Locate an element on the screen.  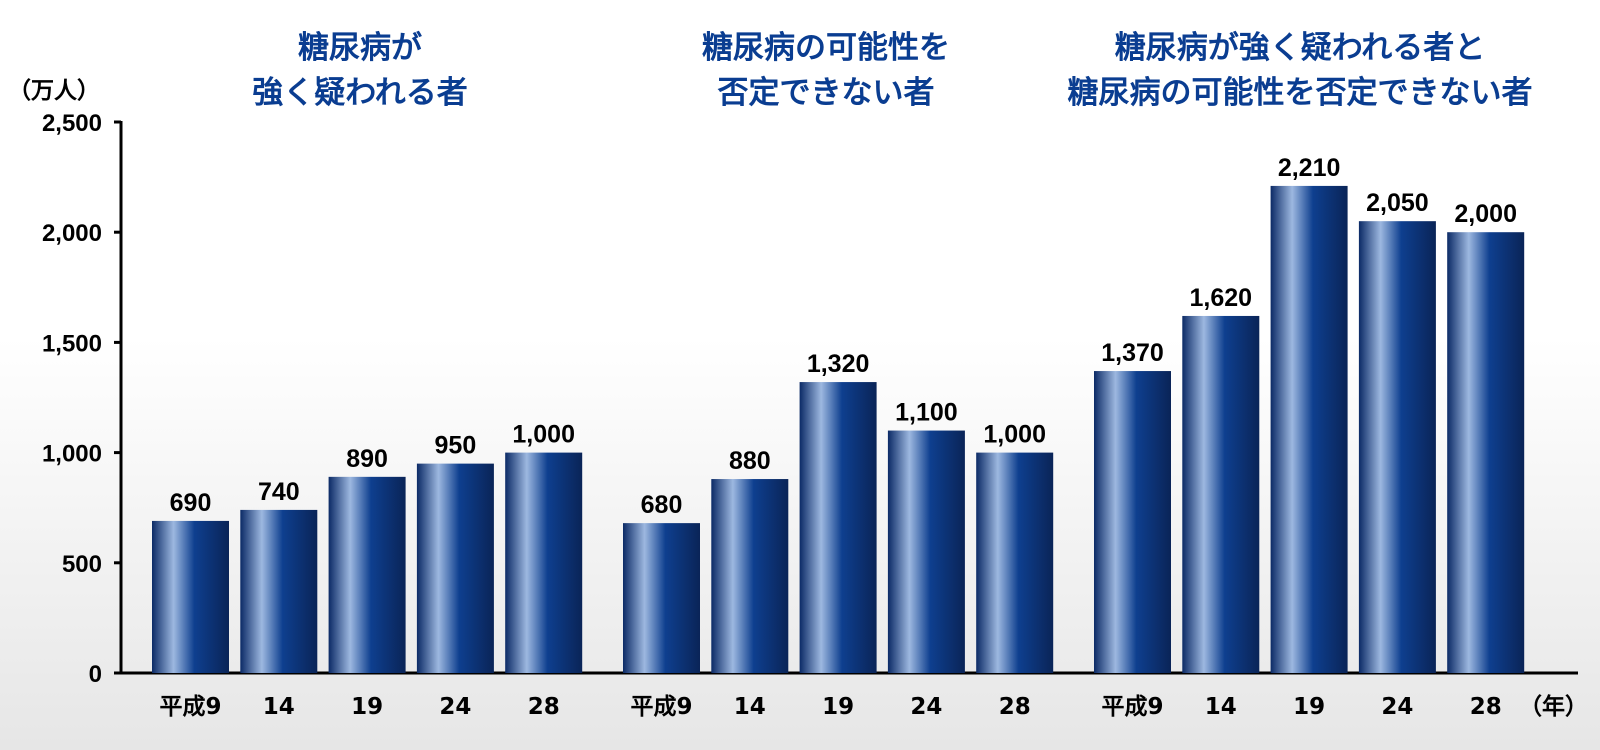
bar-value-label: 2,210 is located at coordinates (1309, 168).